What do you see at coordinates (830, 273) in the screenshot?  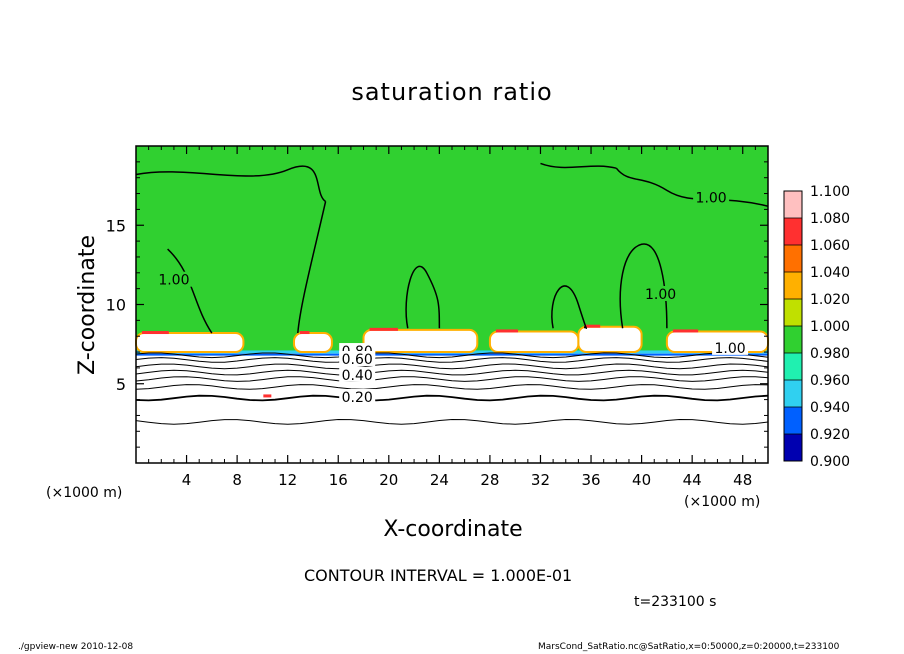 I see `colorbar-label: 1.040` at bounding box center [830, 273].